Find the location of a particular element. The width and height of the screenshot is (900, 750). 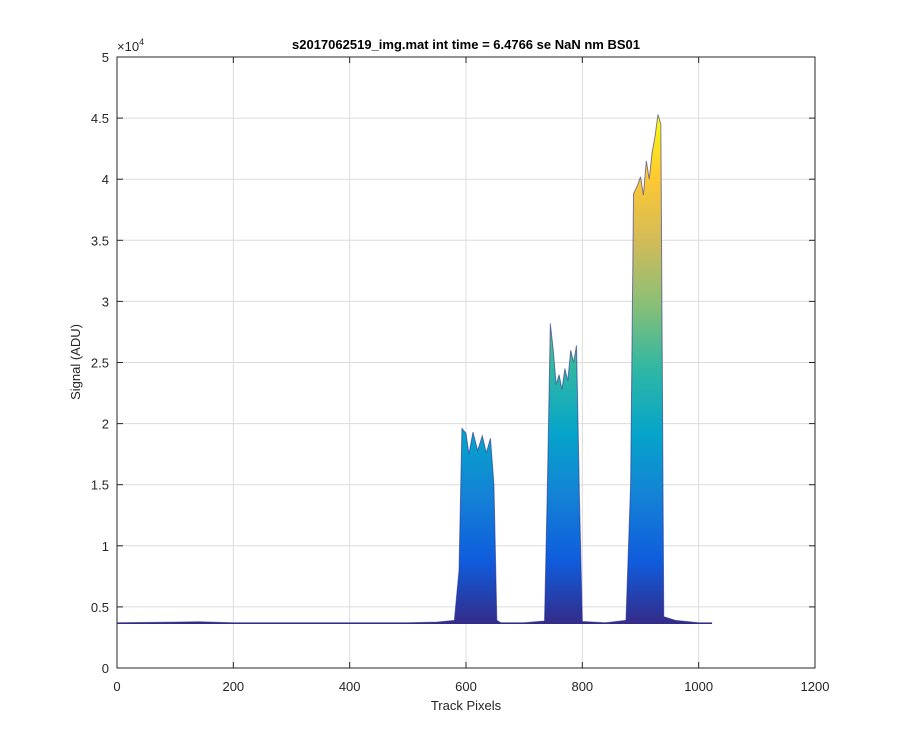

y-tick-label: 5 is located at coordinates (105, 57).